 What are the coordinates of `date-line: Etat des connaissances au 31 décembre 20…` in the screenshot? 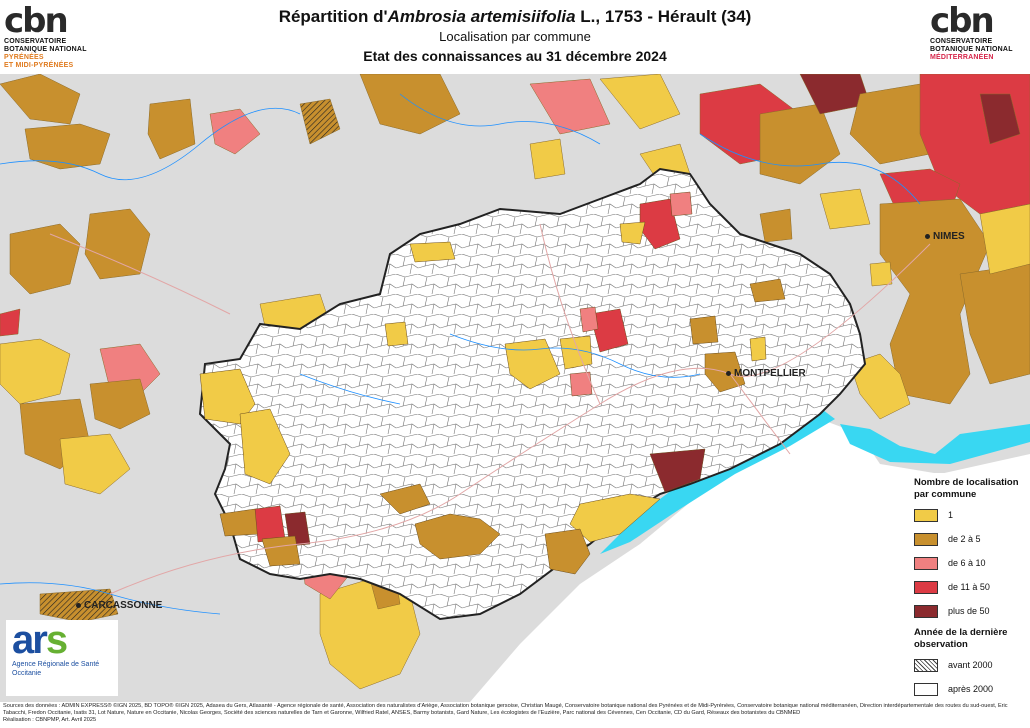 It's located at (515, 56).